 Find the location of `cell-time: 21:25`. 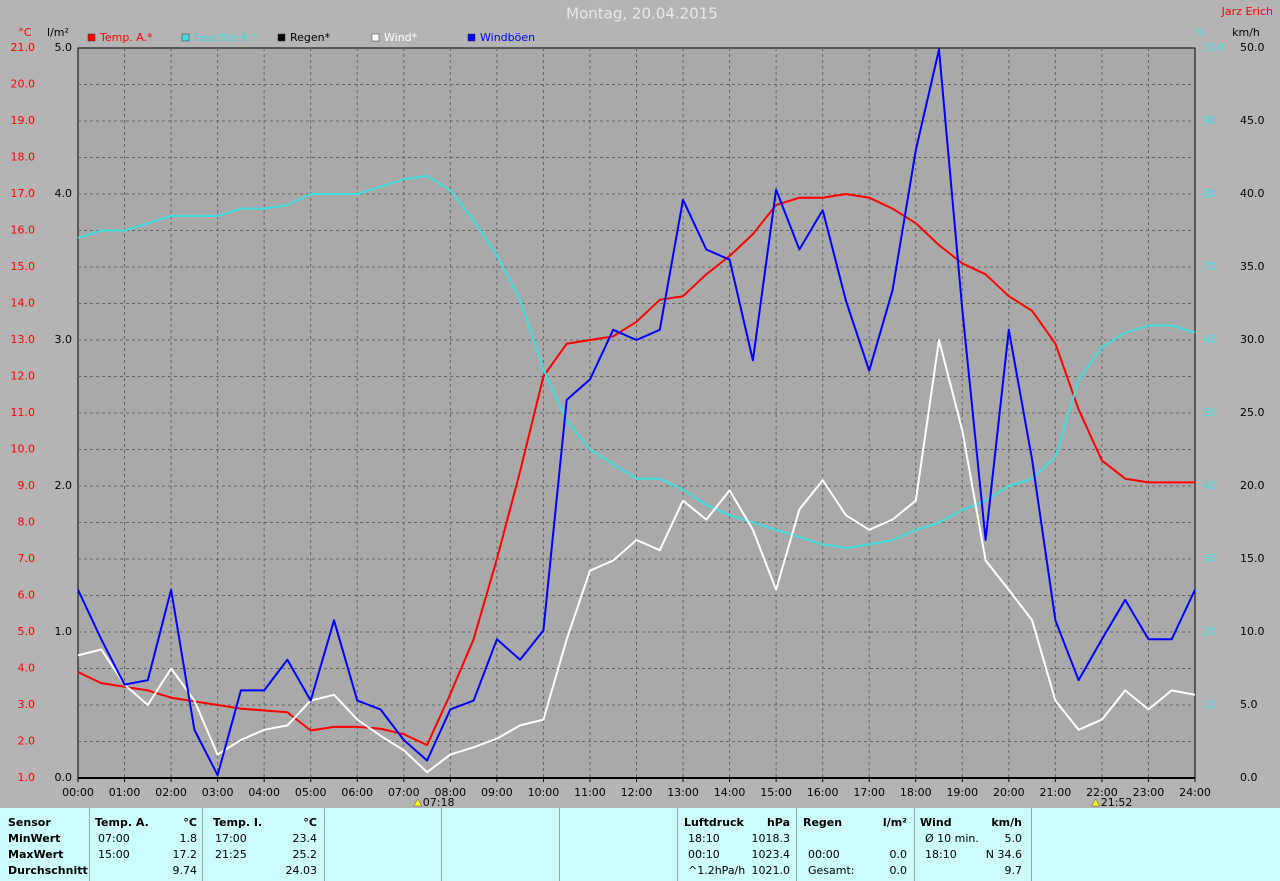

cell-time: 21:25 is located at coordinates (231, 854).